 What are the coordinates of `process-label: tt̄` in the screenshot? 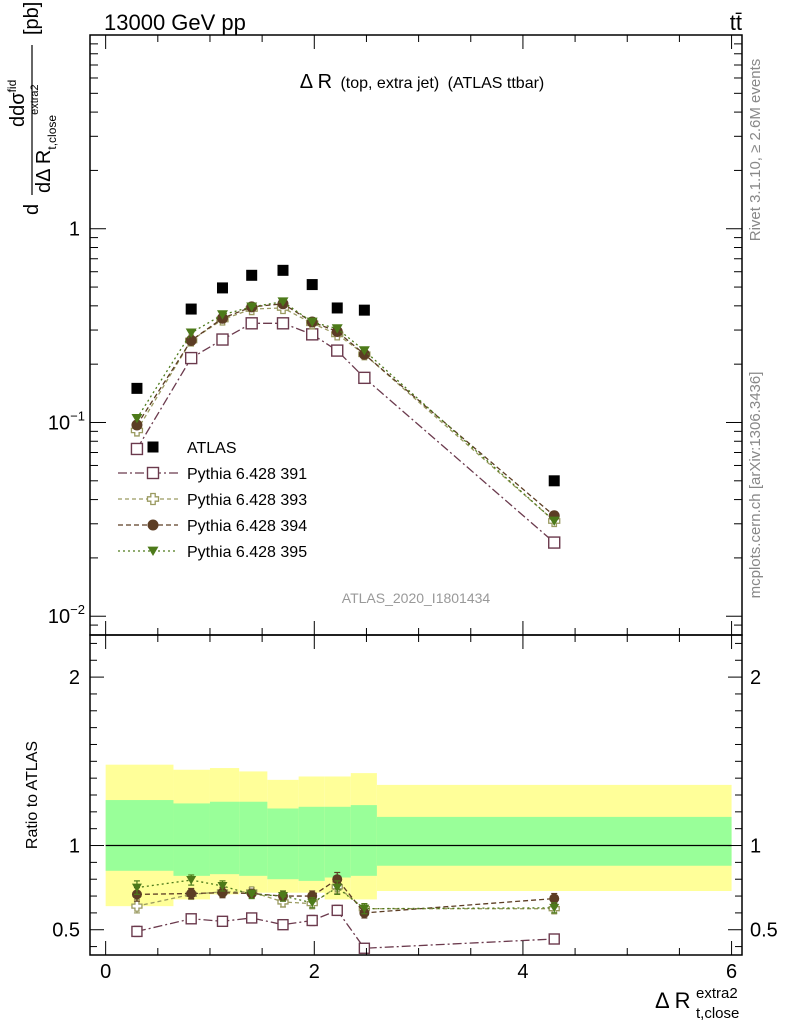 It's located at (736, 22).